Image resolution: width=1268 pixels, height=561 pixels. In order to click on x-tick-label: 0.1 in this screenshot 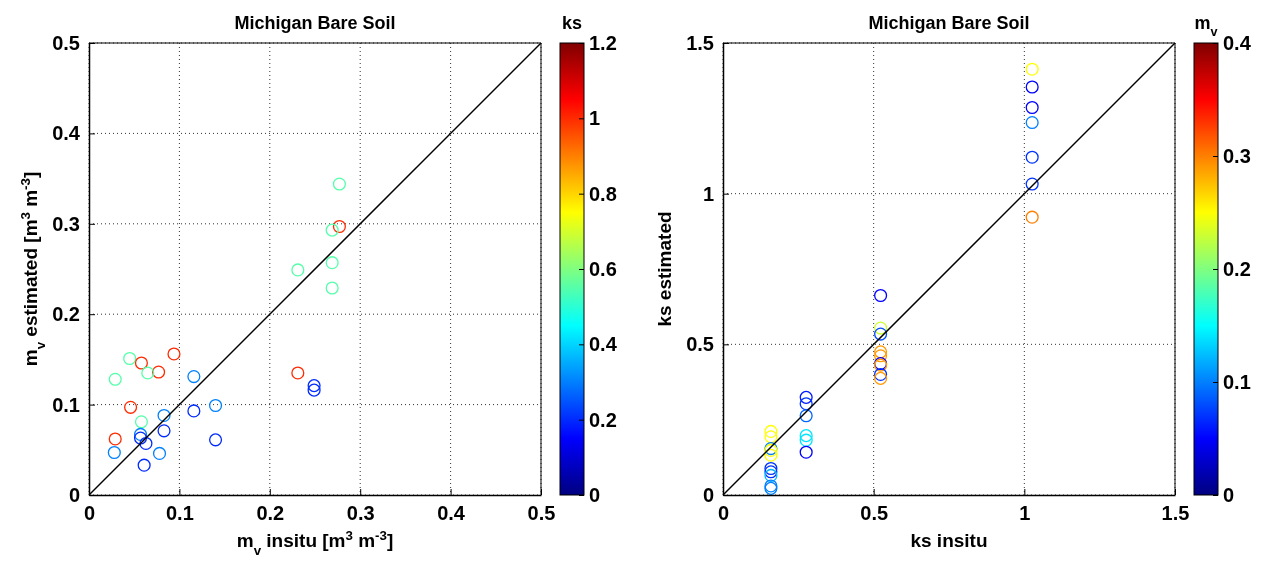, I will do `click(179, 513)`.